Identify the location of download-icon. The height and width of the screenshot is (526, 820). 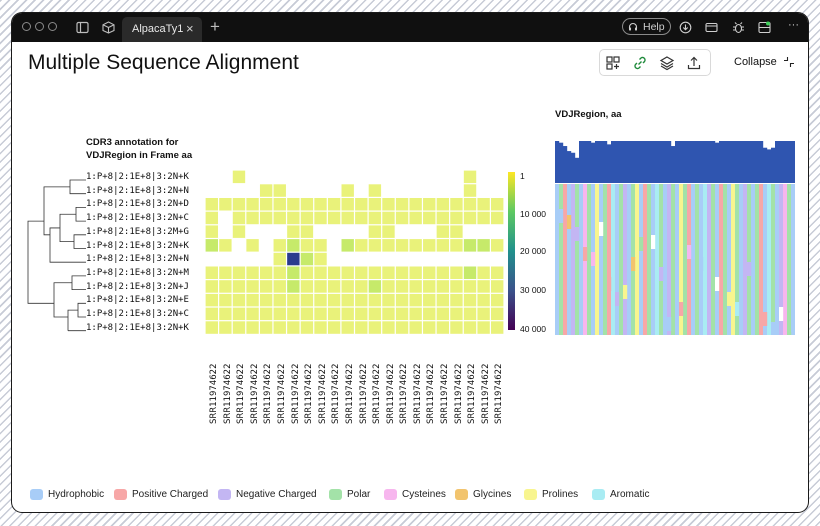
(685, 27).